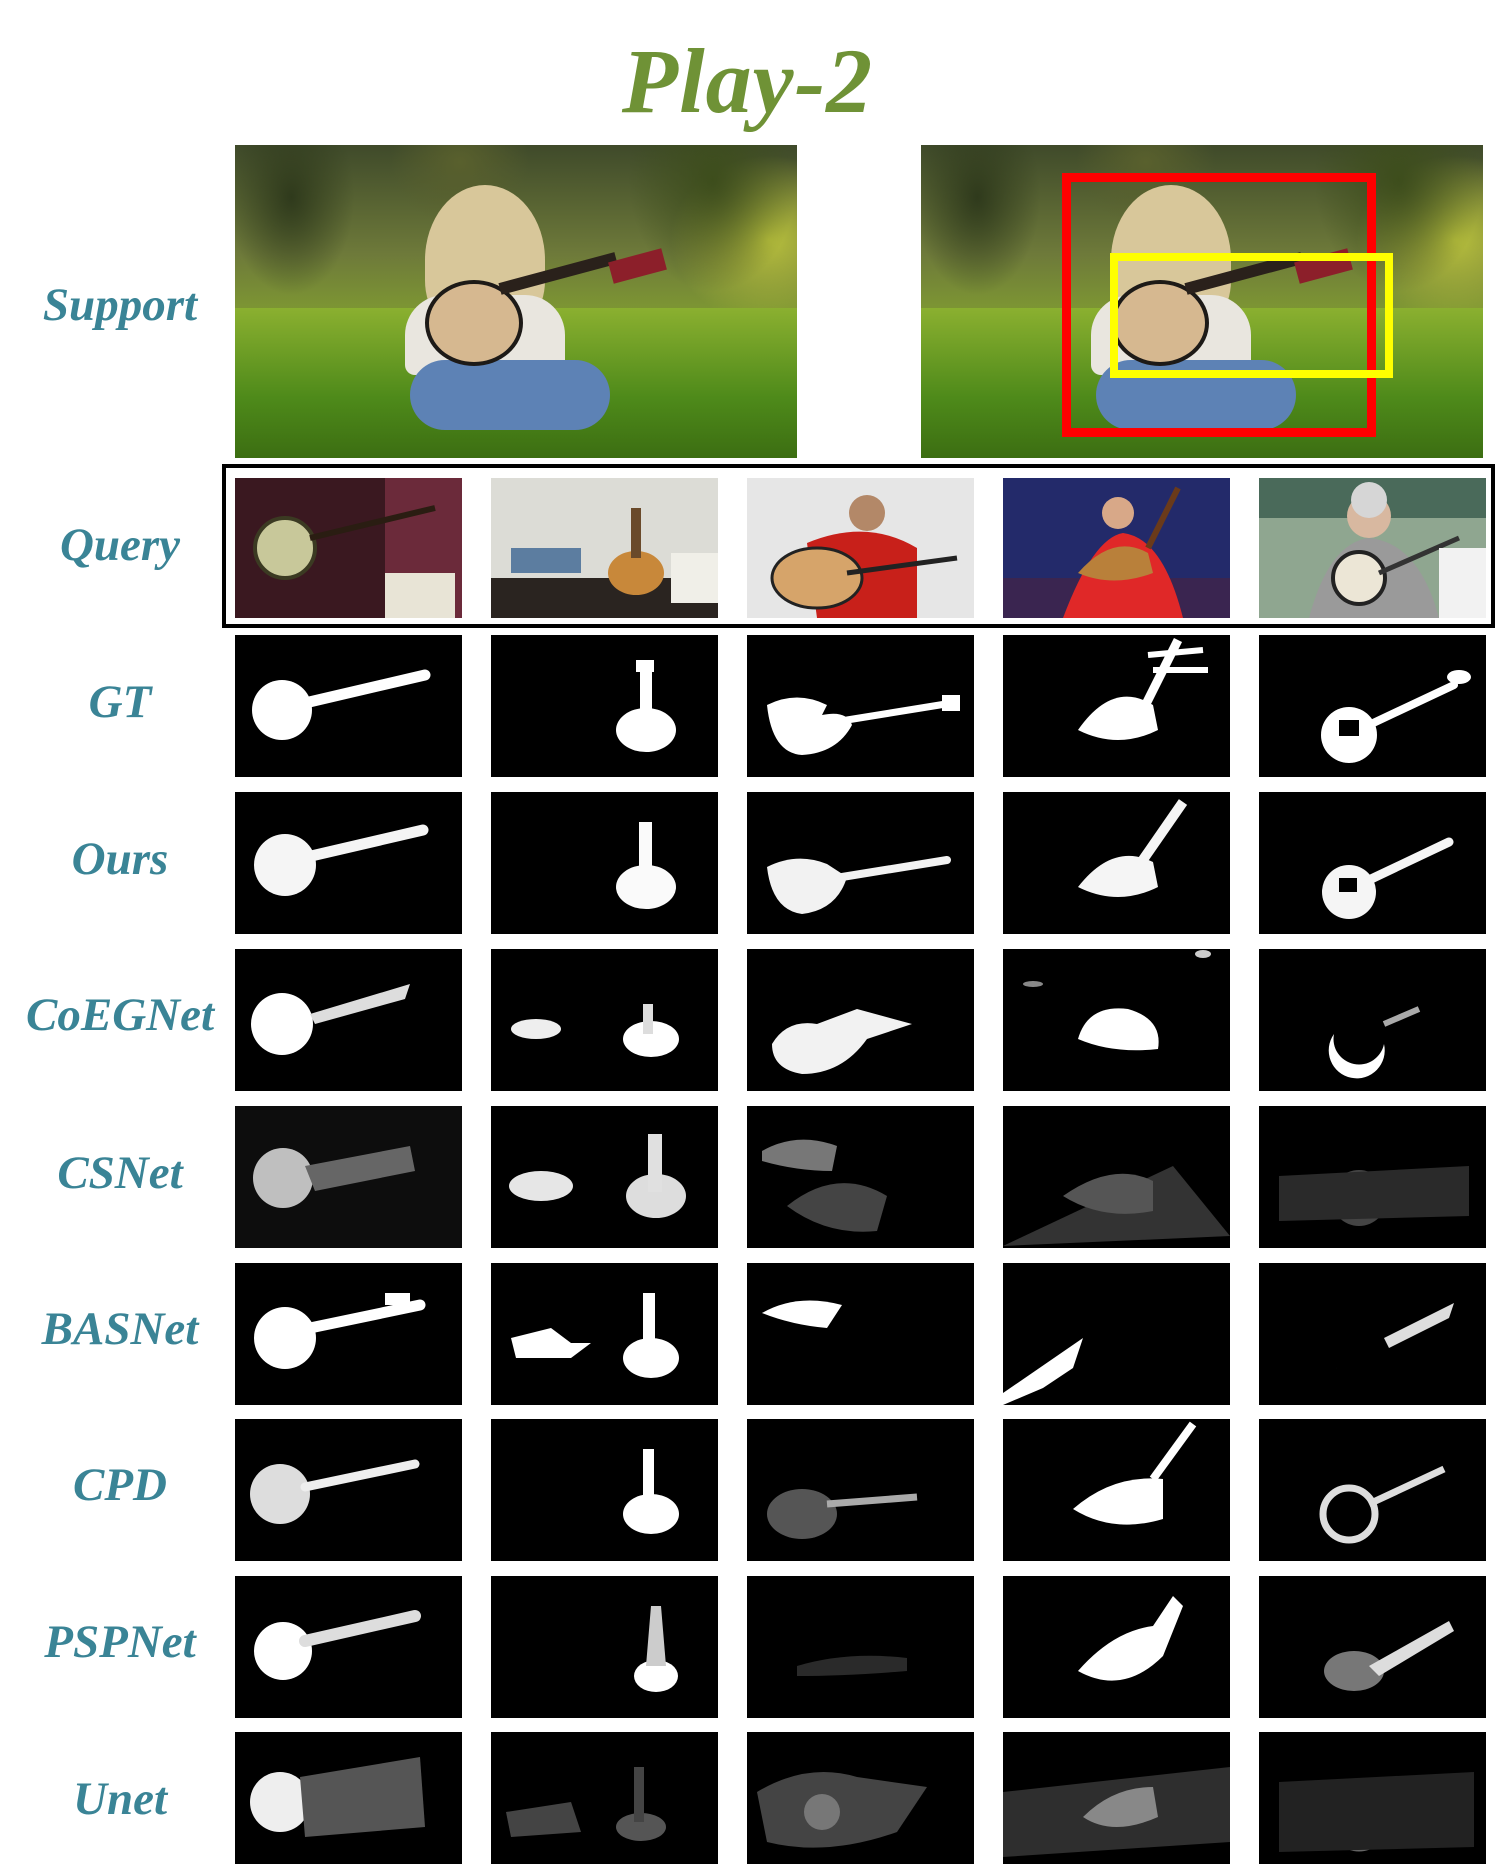 This screenshot has width=1495, height=1864. Describe the element at coordinates (120, 1173) in the screenshot. I see `row-label-csnet: CSNet` at that location.